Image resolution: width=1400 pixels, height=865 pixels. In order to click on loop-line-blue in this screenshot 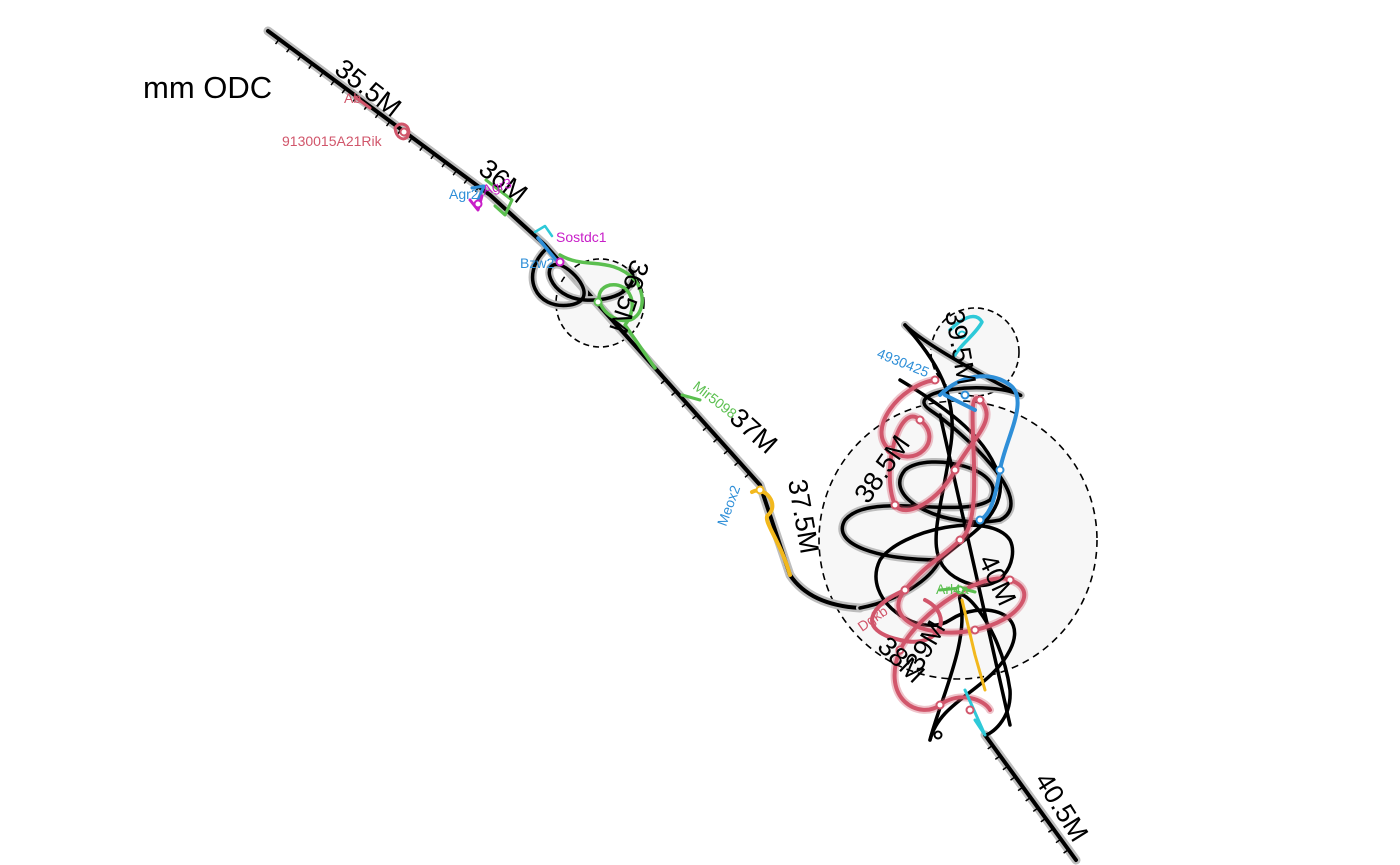, I will do `click(547, 249)`.